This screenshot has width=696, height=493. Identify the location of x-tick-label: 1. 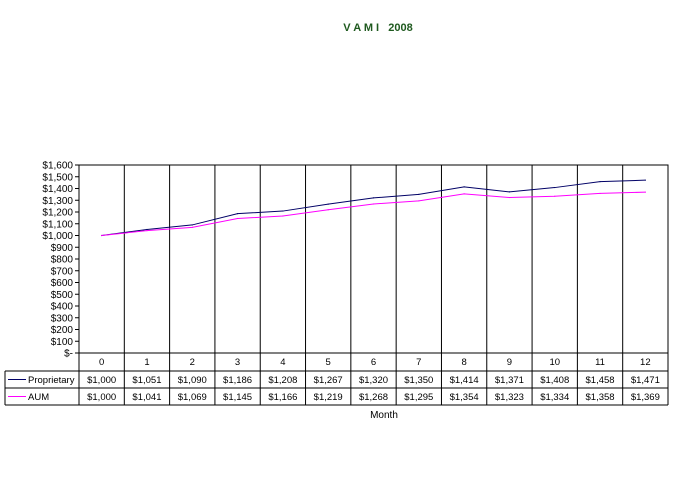
(146, 362).